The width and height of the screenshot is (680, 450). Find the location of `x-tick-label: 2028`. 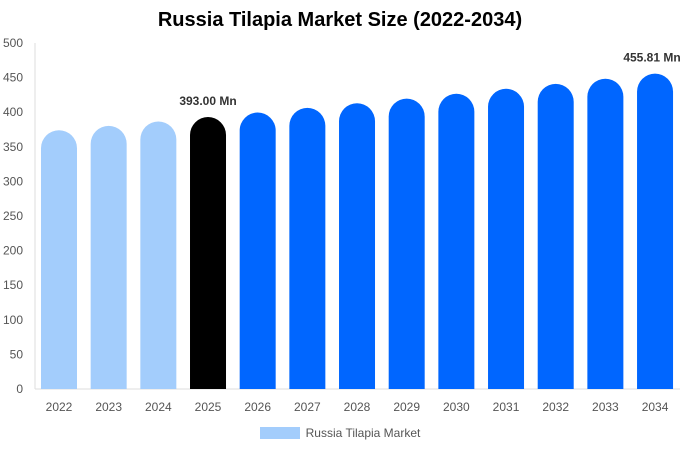

x-tick-label: 2028 is located at coordinates (357, 407).